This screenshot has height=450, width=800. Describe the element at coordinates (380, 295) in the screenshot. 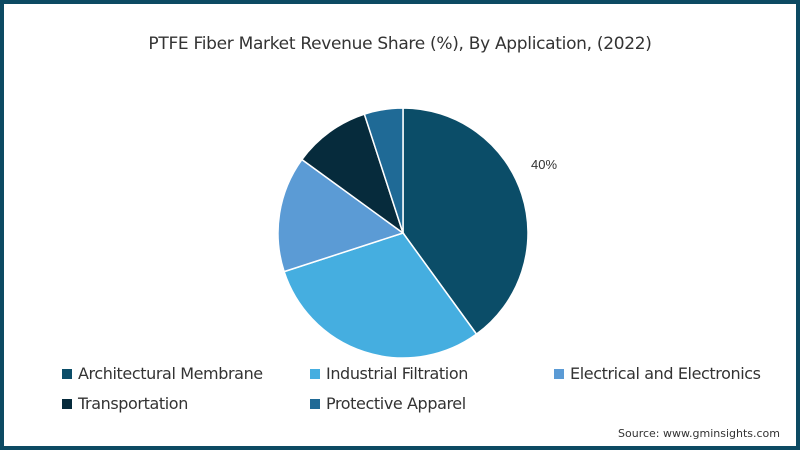

I see `pie-slice-industrial-filtration` at that location.